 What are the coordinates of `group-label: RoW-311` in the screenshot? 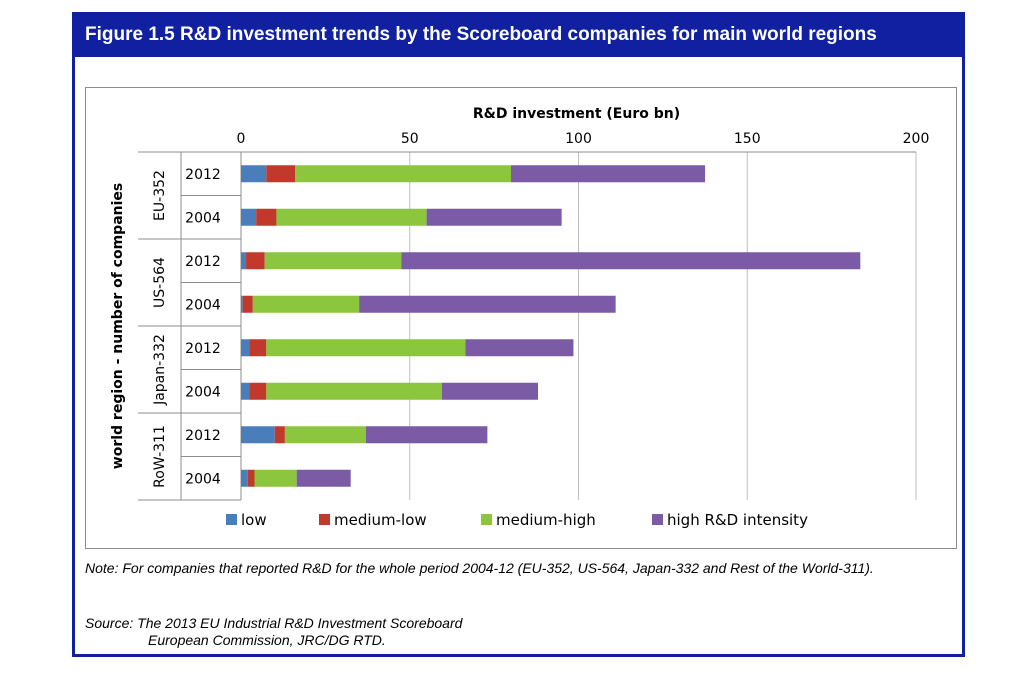 It's located at (160, 456).